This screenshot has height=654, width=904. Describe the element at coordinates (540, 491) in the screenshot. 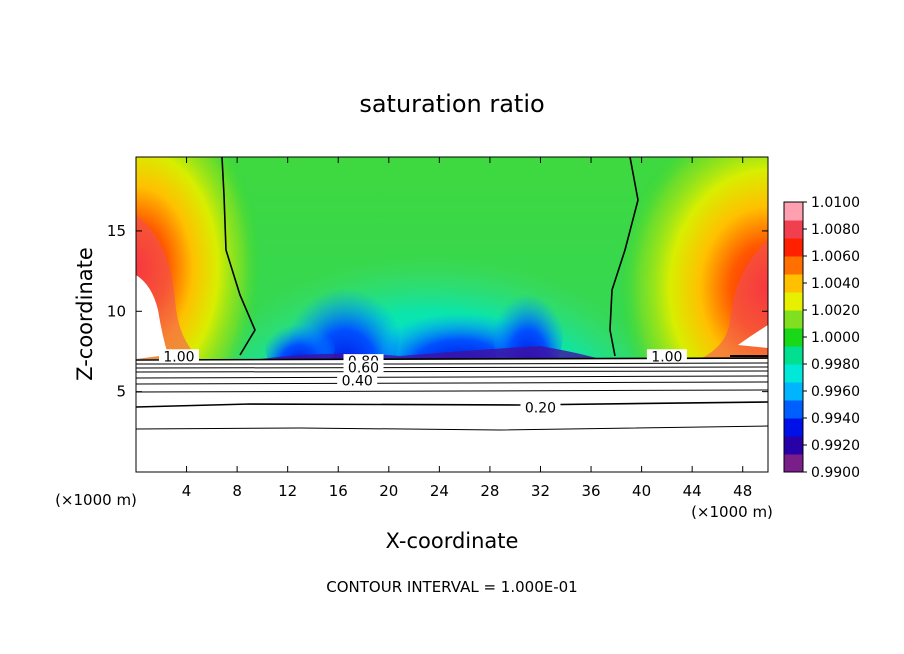

I see `x-tick-label: 32` at that location.